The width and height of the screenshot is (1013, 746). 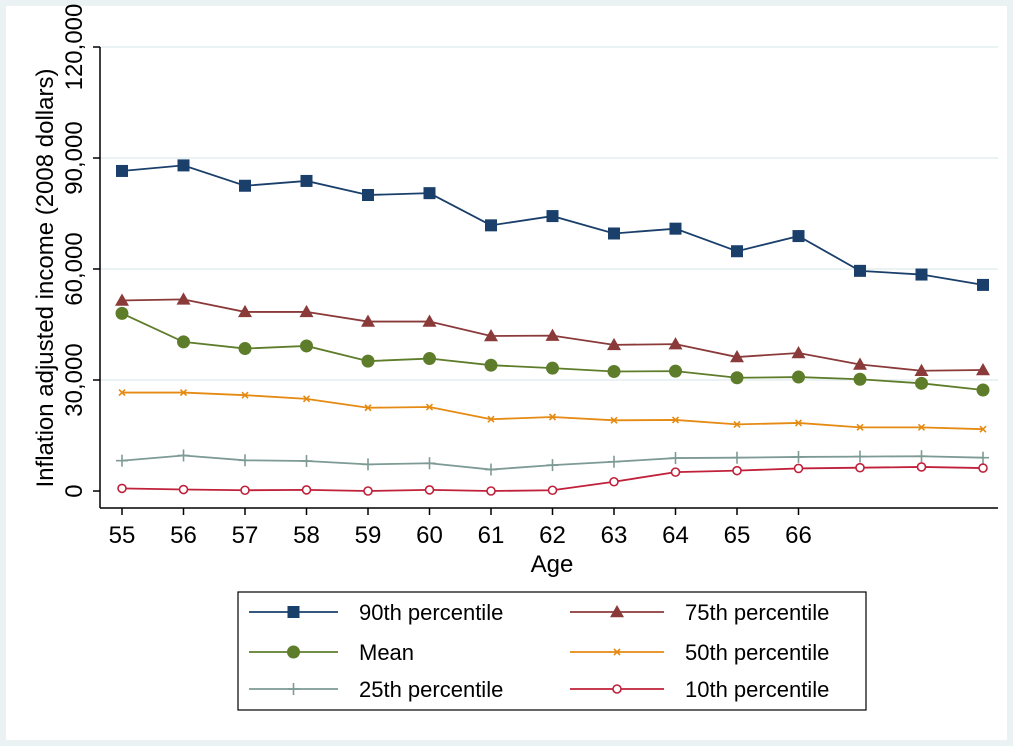 I want to click on series-mean, so click(x=552, y=351).